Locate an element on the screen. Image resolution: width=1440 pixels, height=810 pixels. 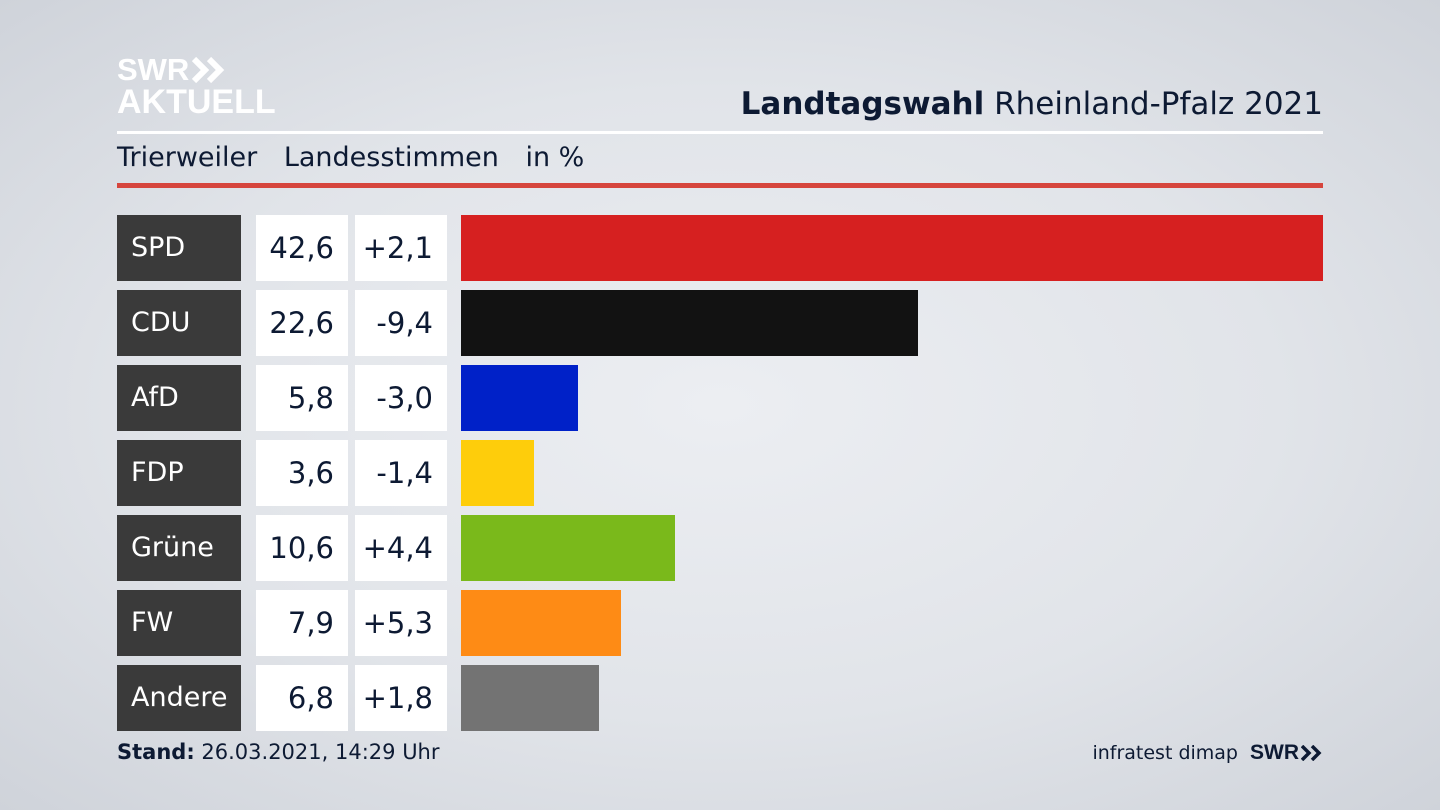
party-label: Grüne is located at coordinates (179, 548).